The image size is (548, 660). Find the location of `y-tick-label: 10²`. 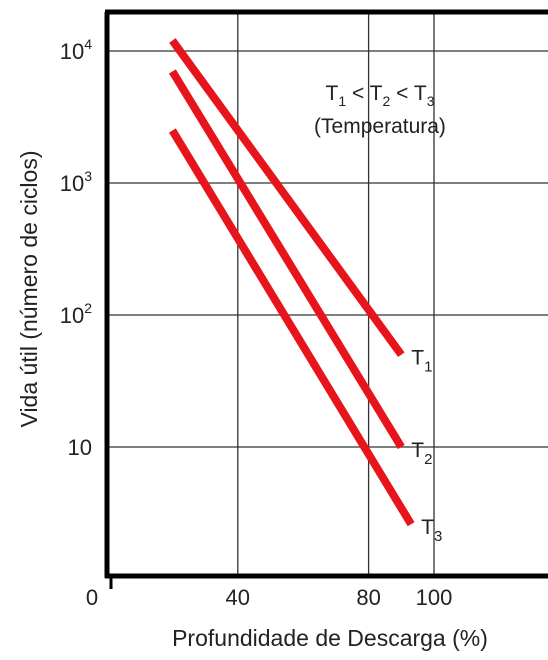

y-tick-label: 10² is located at coordinates (76, 314).